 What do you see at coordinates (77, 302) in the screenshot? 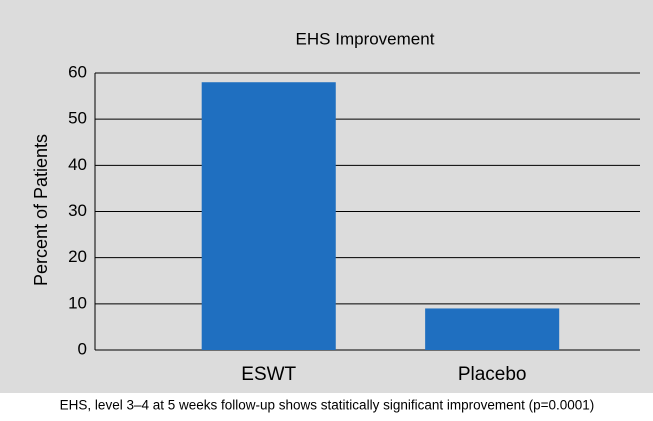
I see `y-tick-label: 10` at bounding box center [77, 302].